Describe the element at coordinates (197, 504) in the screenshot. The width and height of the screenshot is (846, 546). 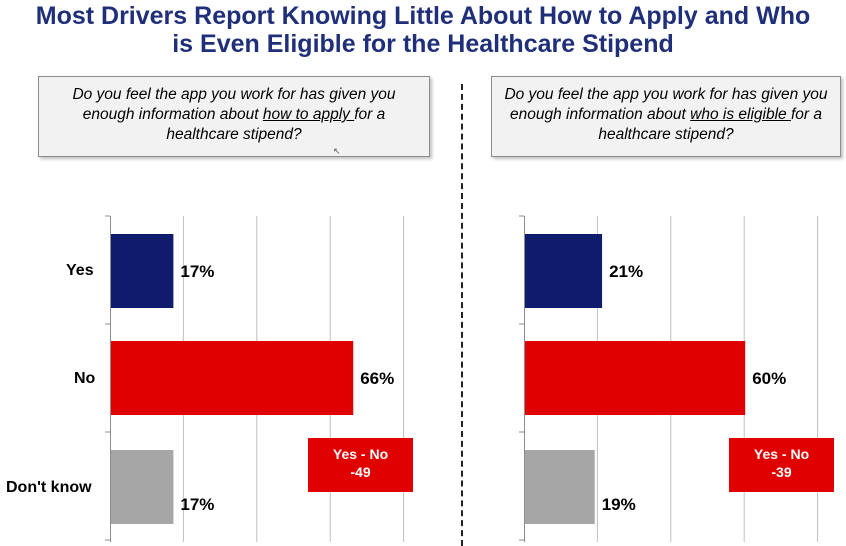
I see `left-data-label-dont-know: 17%` at that location.